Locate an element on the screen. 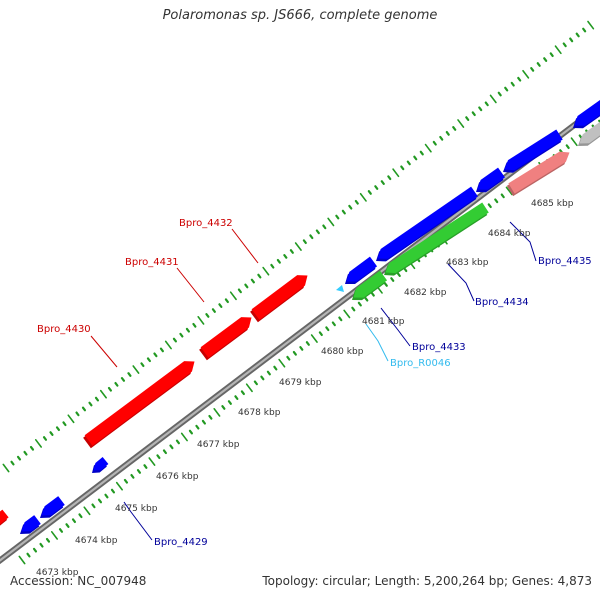 Image resolution: width=600 pixels, height=600 pixels. ruler-label: 4674 kbp is located at coordinates (96, 541).